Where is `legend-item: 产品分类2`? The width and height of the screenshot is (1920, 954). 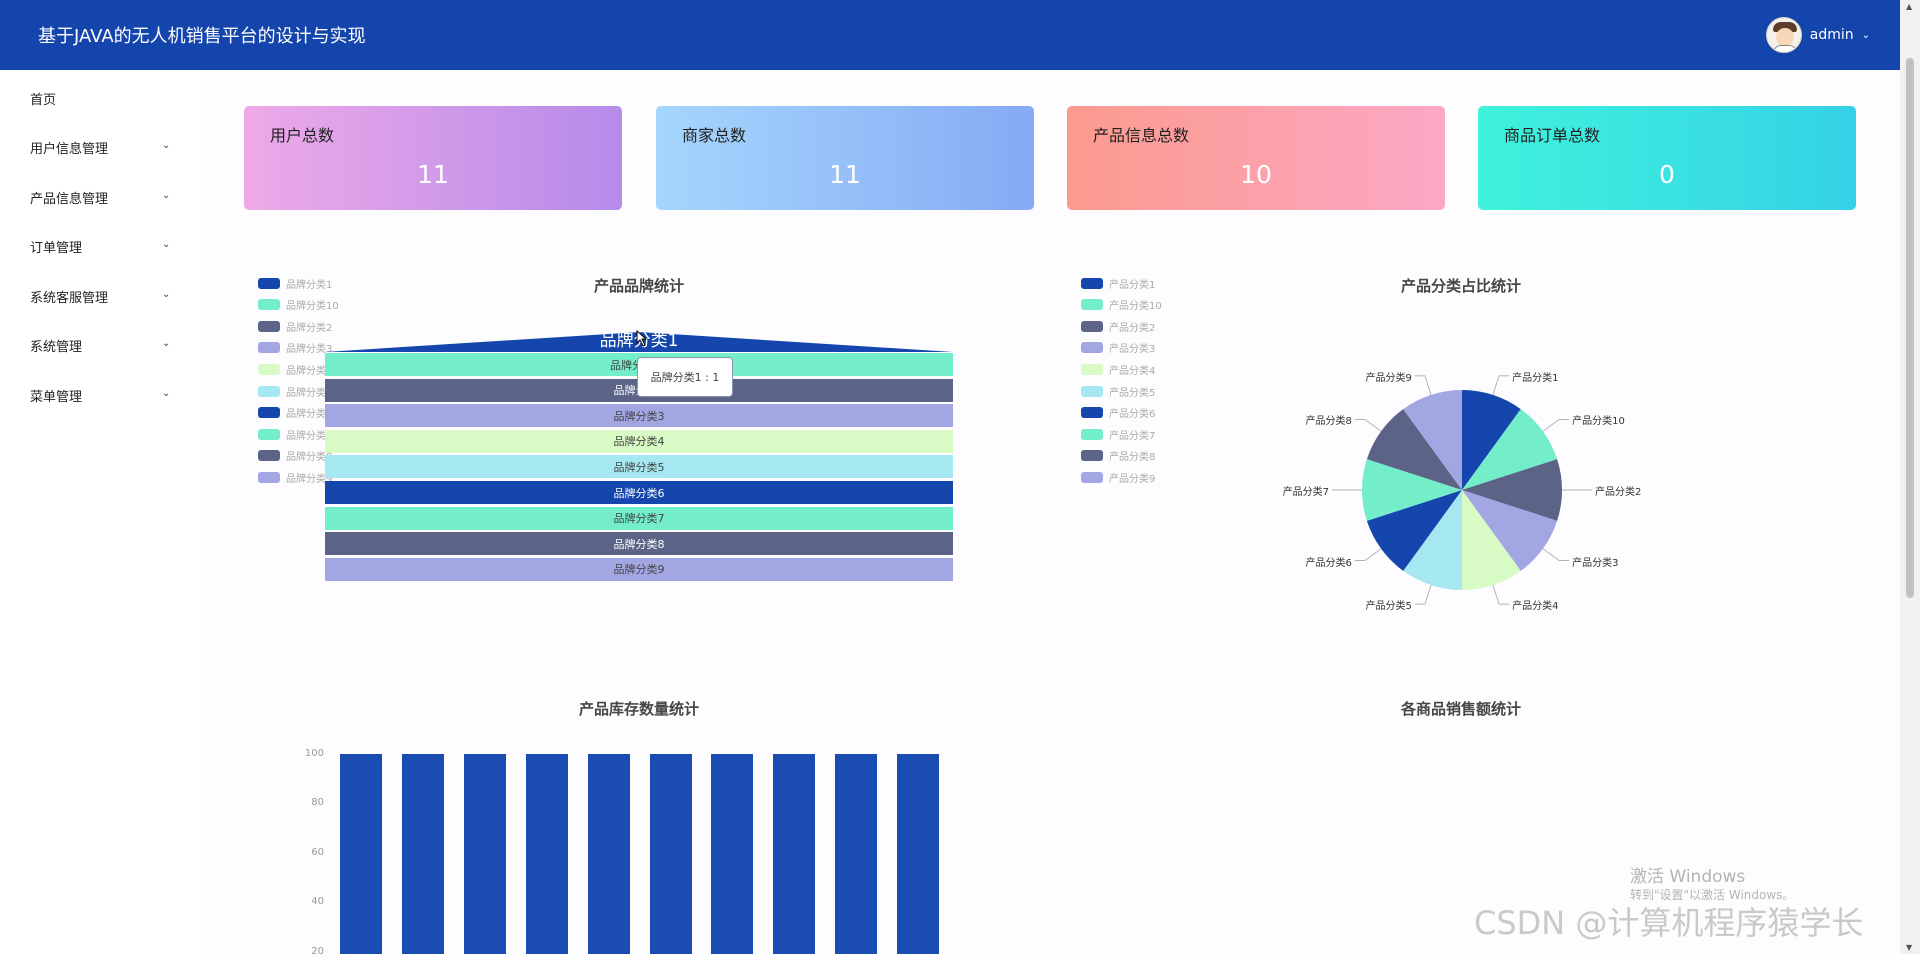 legend-item: 产品分类2 is located at coordinates (1118, 326).